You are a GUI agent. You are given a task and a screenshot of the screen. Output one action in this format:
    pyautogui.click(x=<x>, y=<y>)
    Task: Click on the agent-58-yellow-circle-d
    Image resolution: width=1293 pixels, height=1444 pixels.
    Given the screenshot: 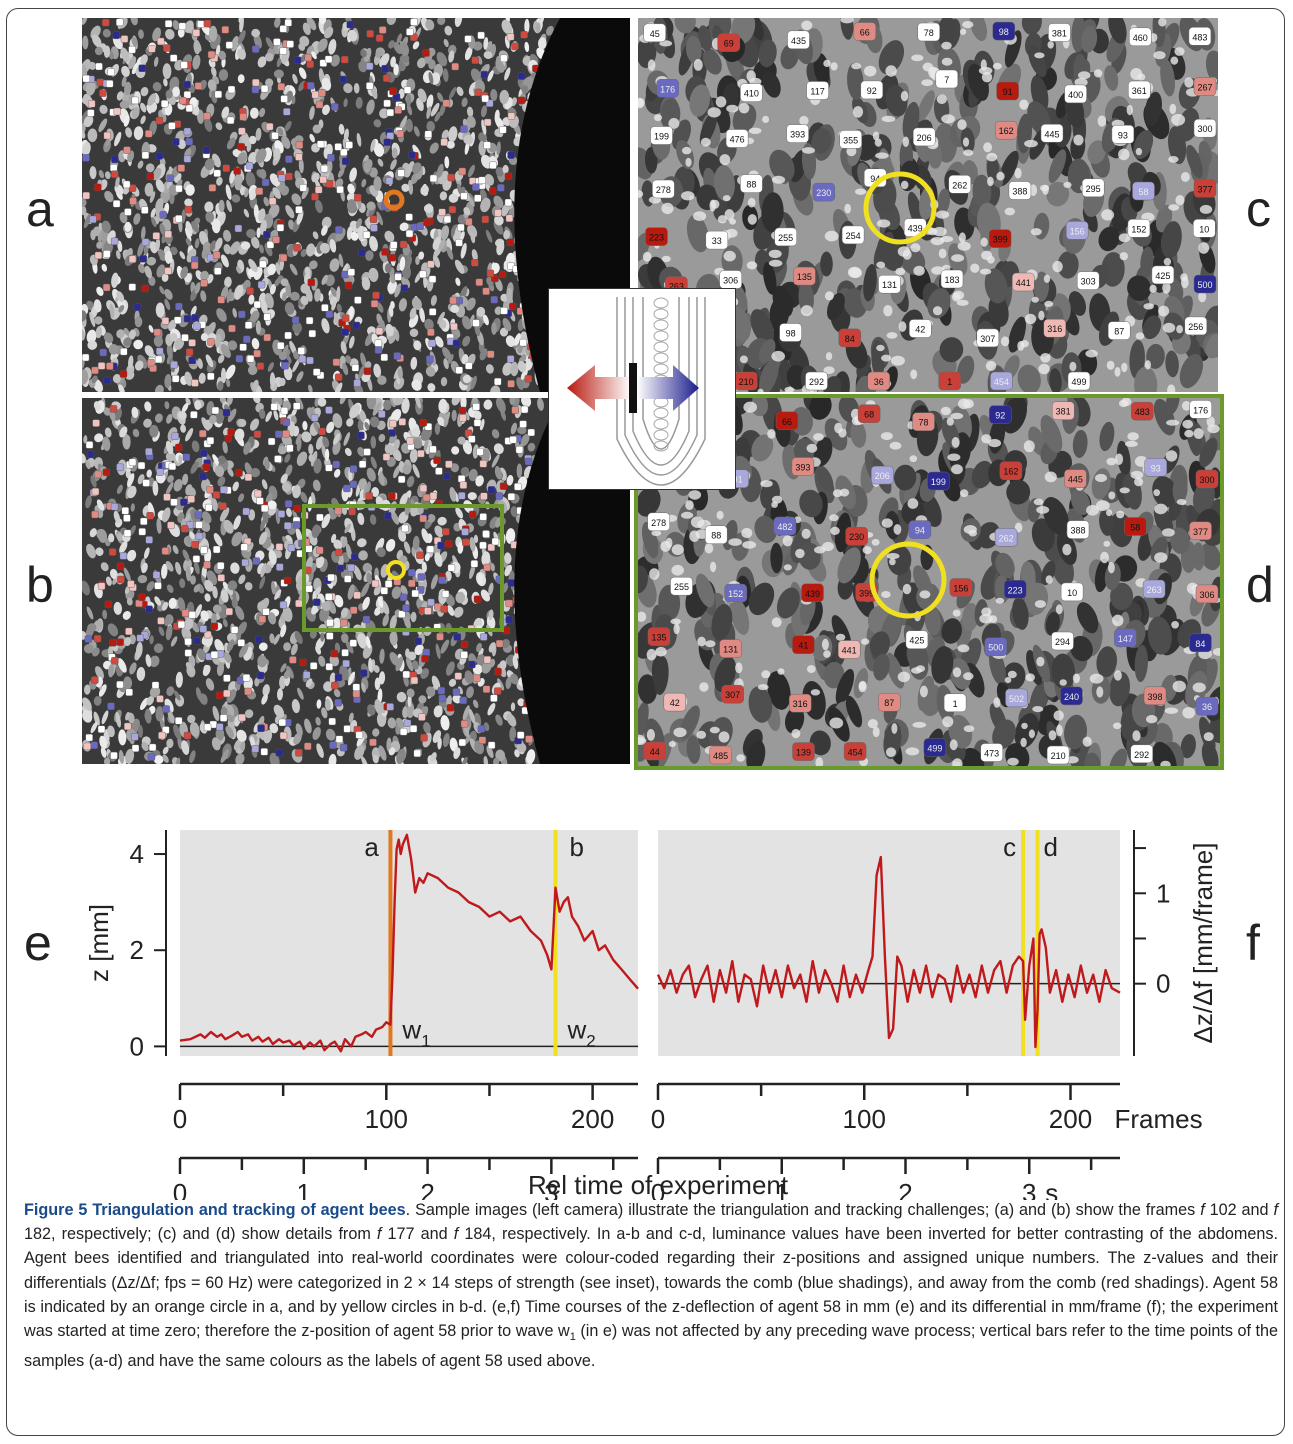 What is the action you would take?
    pyautogui.click(x=908, y=580)
    